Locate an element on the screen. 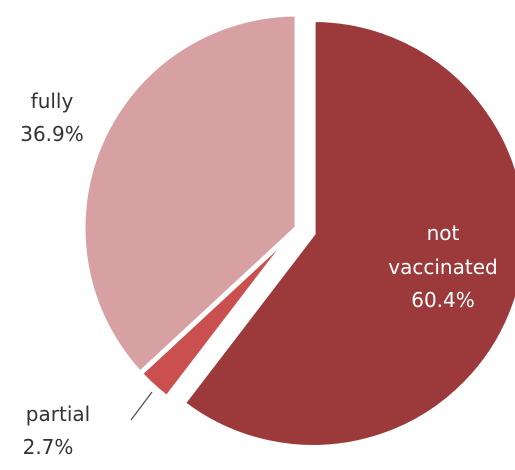 Image resolution: width=515 pixels, height=470 pixels. slice-value-fully: 36.9% is located at coordinates (52, 134).